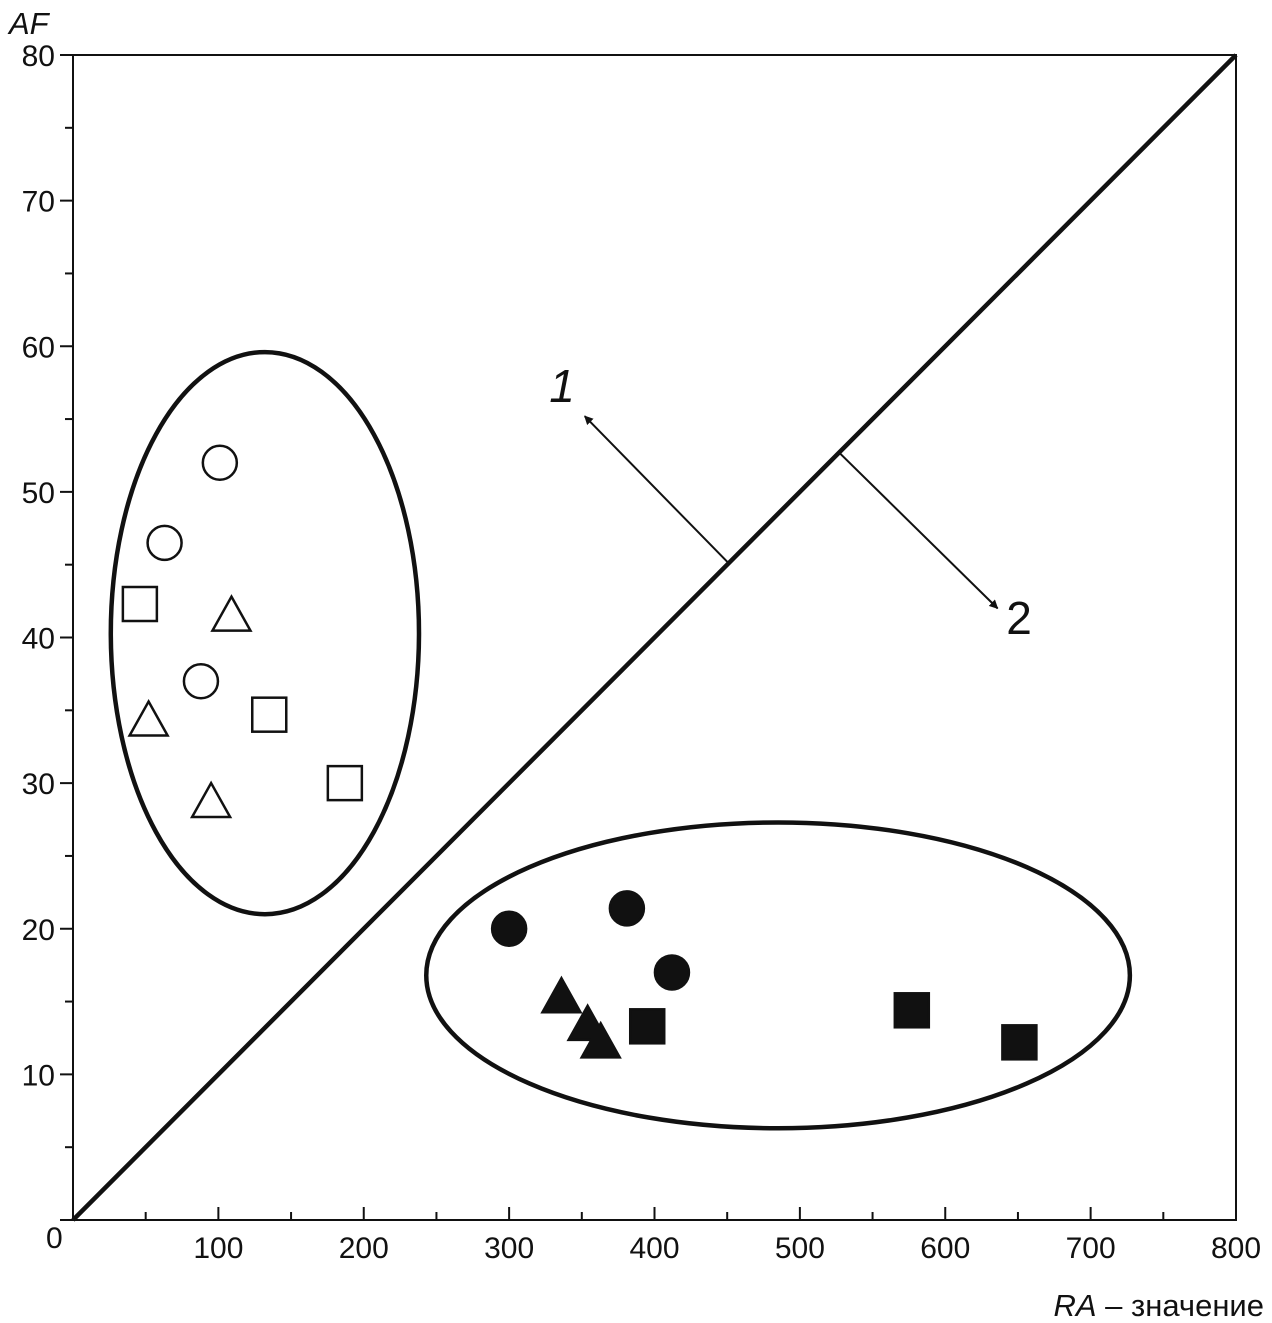 This screenshot has height=1323, width=1272. What do you see at coordinates (1180, 1305) in the screenshot?
I see `x-axis-label-rest: – значение` at bounding box center [1180, 1305].